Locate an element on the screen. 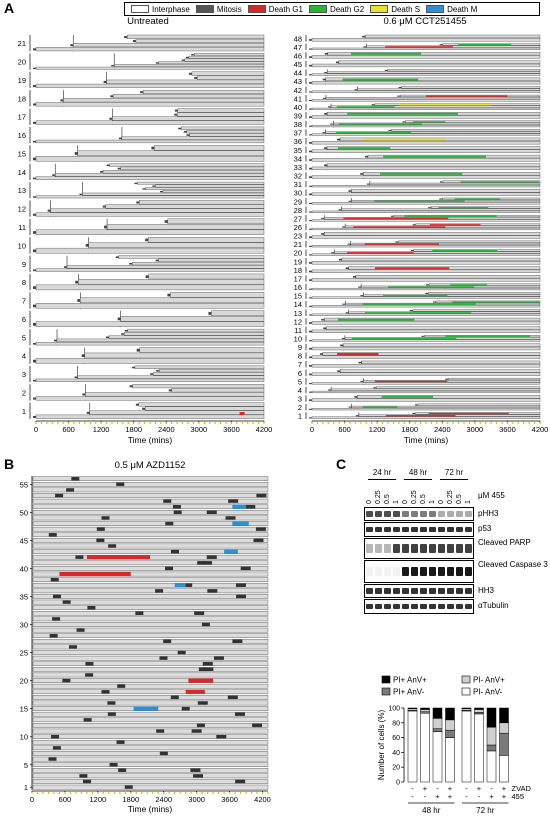 The height and width of the screenshot is (820, 550). x-tick-label: 3000 is located at coordinates (475, 429).